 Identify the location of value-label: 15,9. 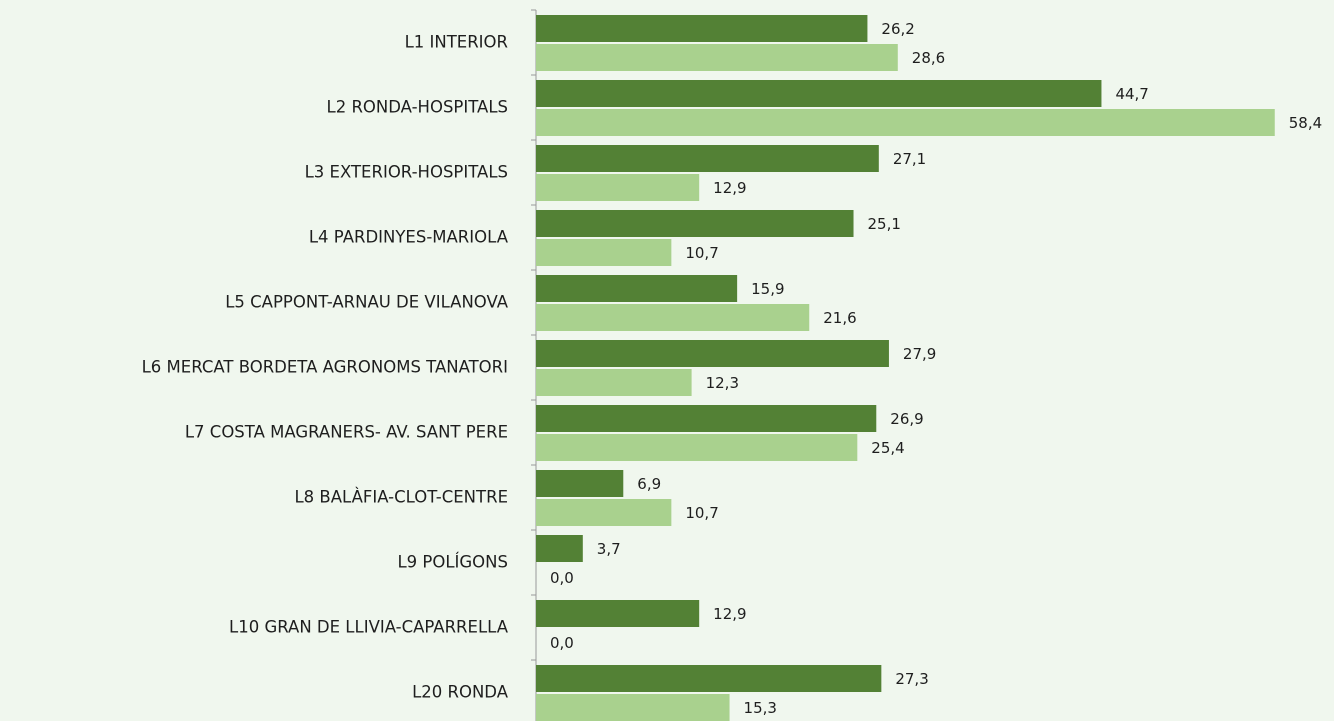
(767, 289).